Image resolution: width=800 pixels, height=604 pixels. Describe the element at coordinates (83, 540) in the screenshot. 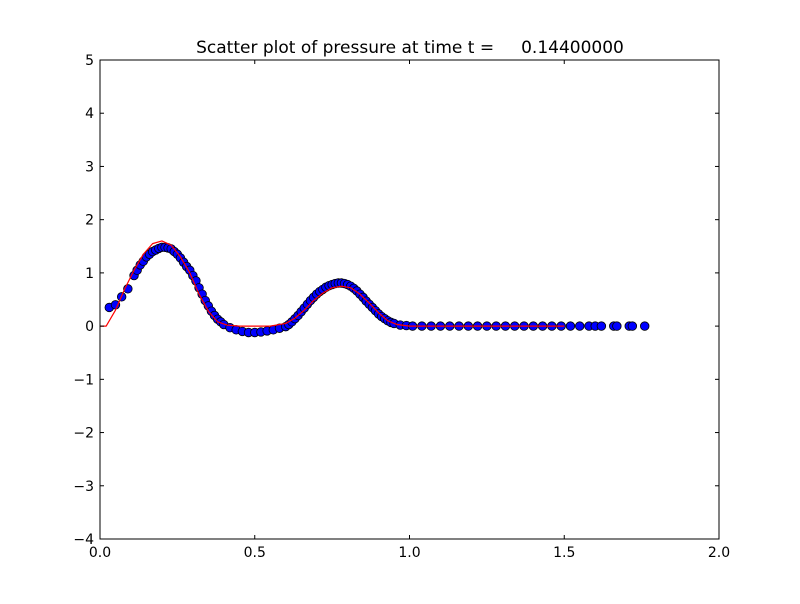

I see `y-tick-label: −4` at that location.